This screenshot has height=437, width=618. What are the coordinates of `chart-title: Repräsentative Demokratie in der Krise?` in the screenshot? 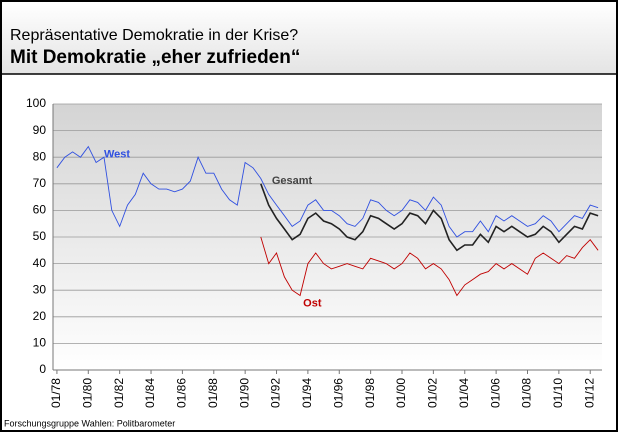 It's located at (154, 35).